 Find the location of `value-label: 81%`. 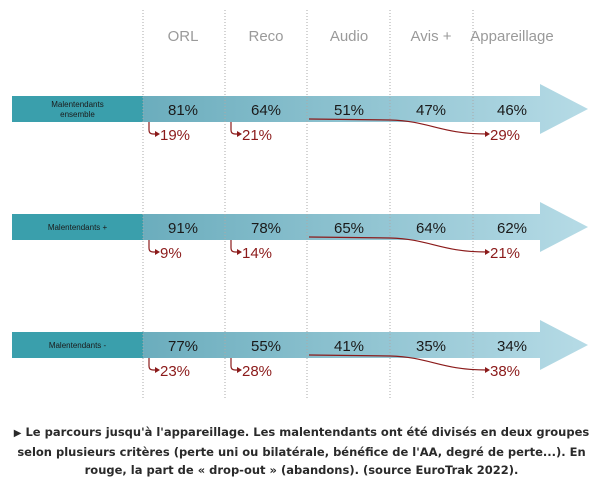

value-label: 81% is located at coordinates (183, 110).